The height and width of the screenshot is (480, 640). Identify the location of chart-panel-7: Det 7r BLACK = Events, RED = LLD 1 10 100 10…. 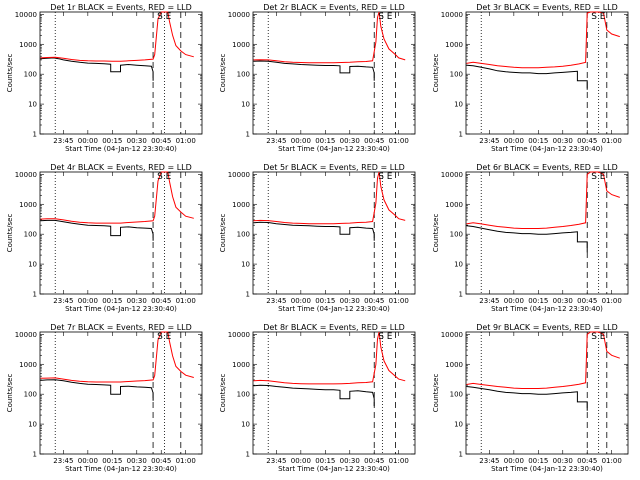
(104, 398).